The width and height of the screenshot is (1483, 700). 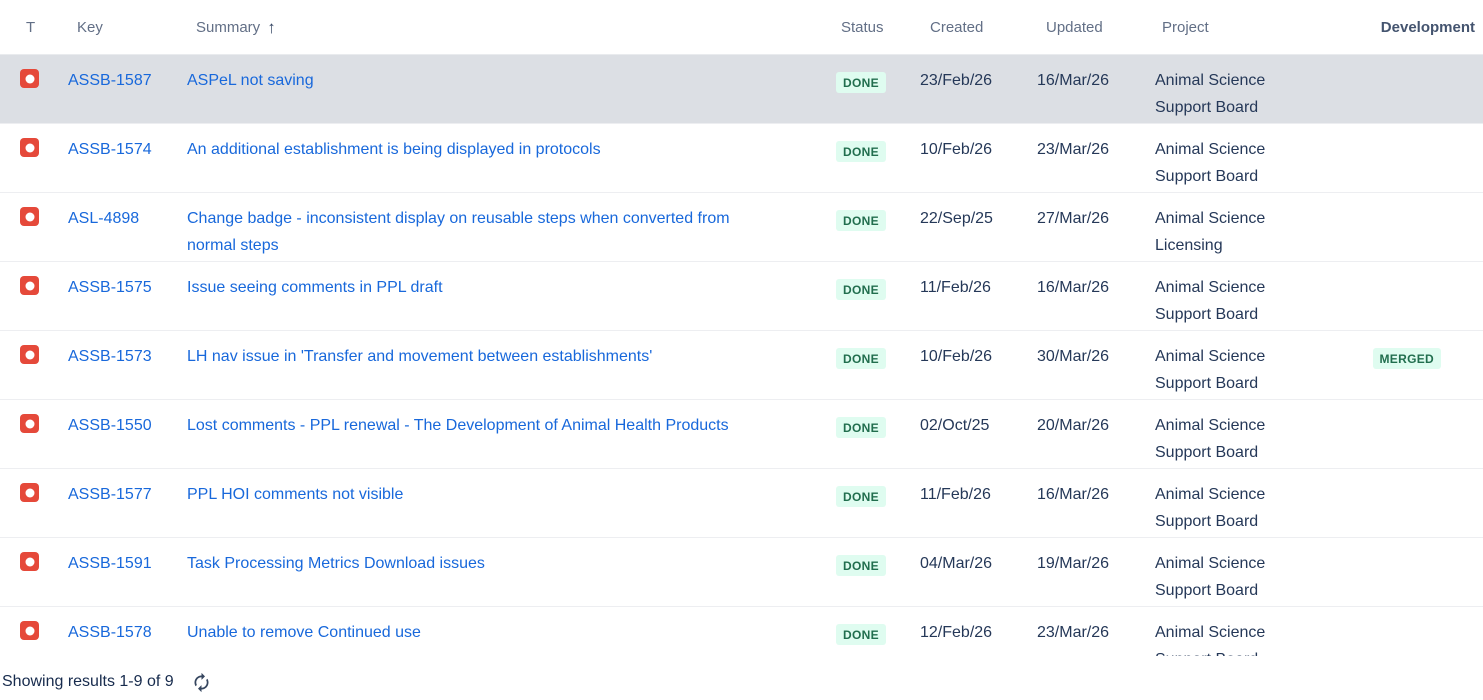 I want to click on issue-updated-cell: 27/Mar/26, so click(x=1096, y=212).